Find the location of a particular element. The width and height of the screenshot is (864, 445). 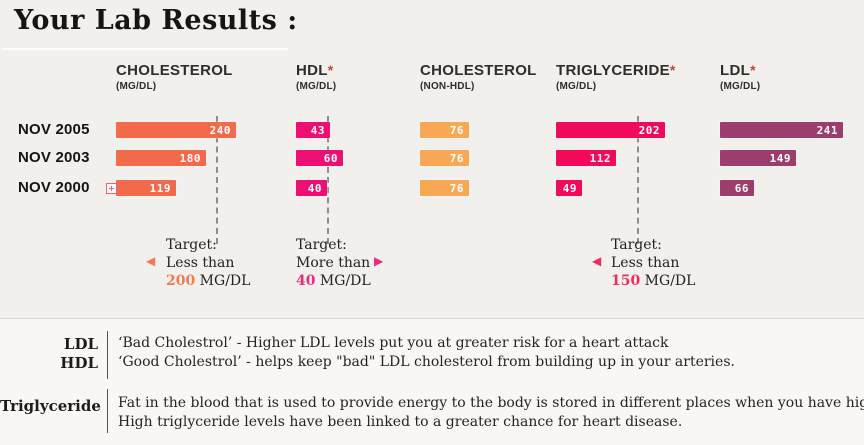

bar-cholesterol-mg-dl-nov-2000: 119 is located at coordinates (146, 188).